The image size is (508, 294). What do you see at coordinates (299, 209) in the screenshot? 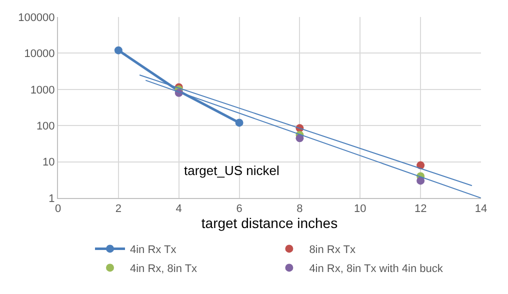
I see `x-tick-label: 8` at bounding box center [299, 209].